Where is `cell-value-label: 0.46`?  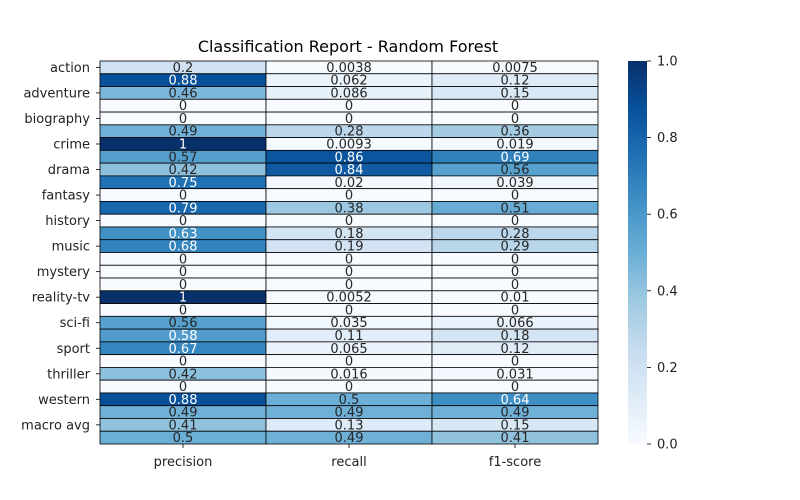 cell-value-label: 0.46 is located at coordinates (183, 93).